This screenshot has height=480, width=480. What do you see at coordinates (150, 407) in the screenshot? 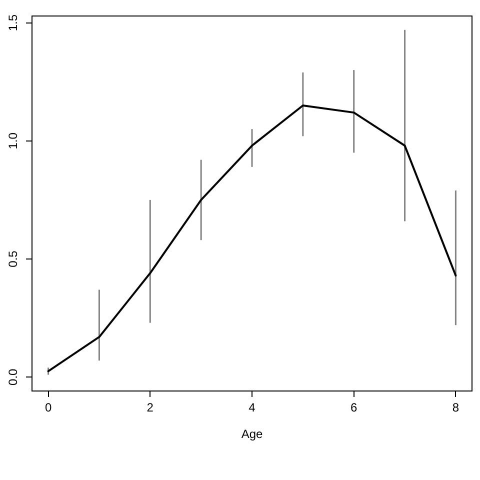
I see `x-tick-label: 2` at bounding box center [150, 407].